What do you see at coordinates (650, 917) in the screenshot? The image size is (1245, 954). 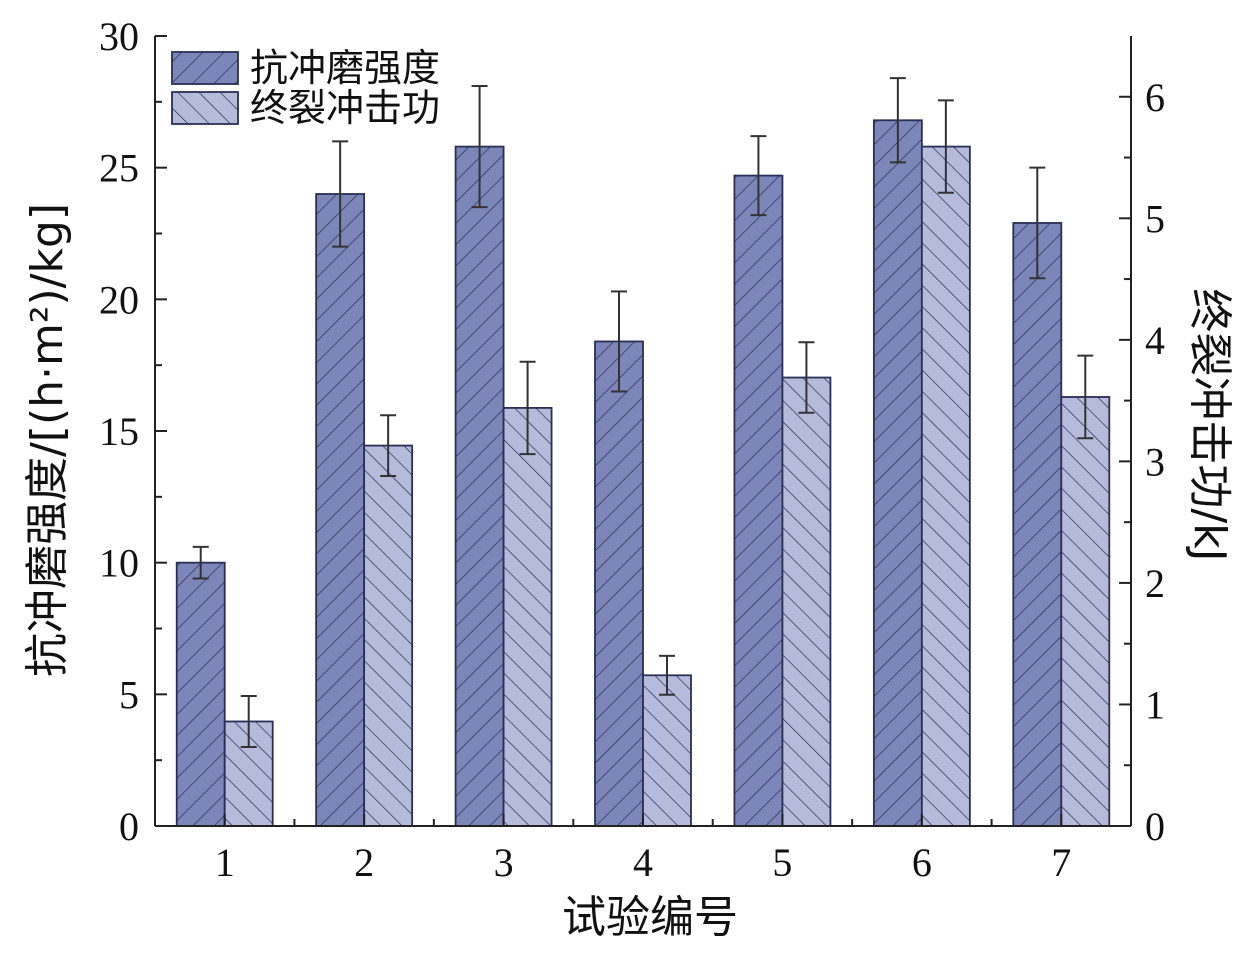 I see `x-axis-title: 试验编号` at bounding box center [650, 917].